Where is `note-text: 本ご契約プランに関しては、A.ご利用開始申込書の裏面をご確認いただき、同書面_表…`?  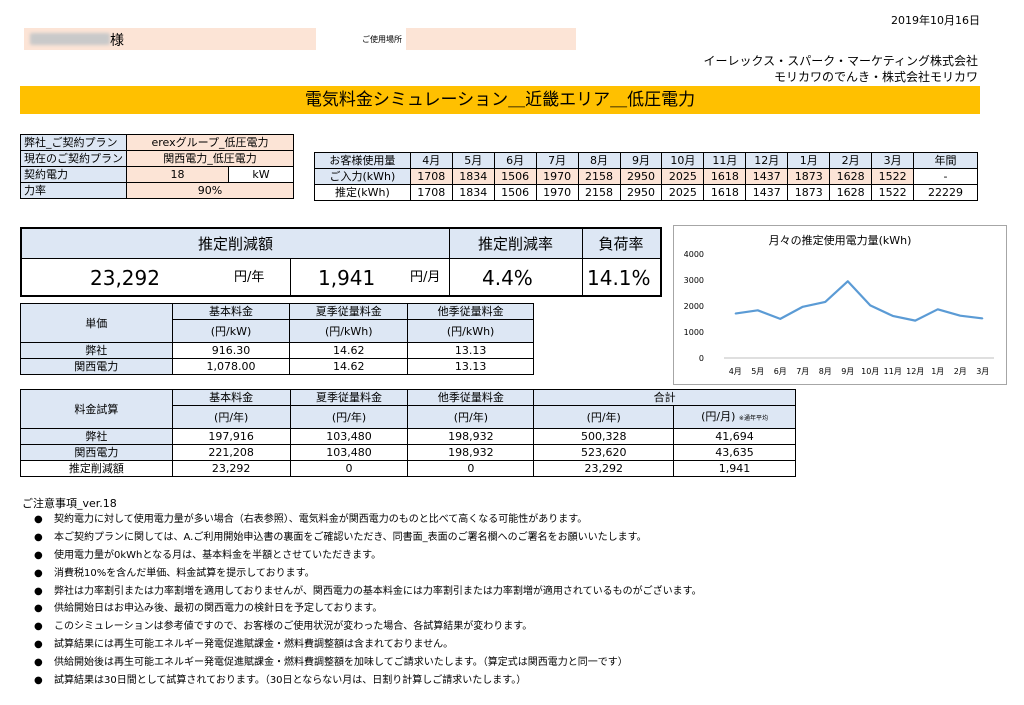
note-text: 本ご契約プランに関しては、A.ご利用開始申込書の裏面をご確認いただき、同書面_表… is located at coordinates (350, 537).